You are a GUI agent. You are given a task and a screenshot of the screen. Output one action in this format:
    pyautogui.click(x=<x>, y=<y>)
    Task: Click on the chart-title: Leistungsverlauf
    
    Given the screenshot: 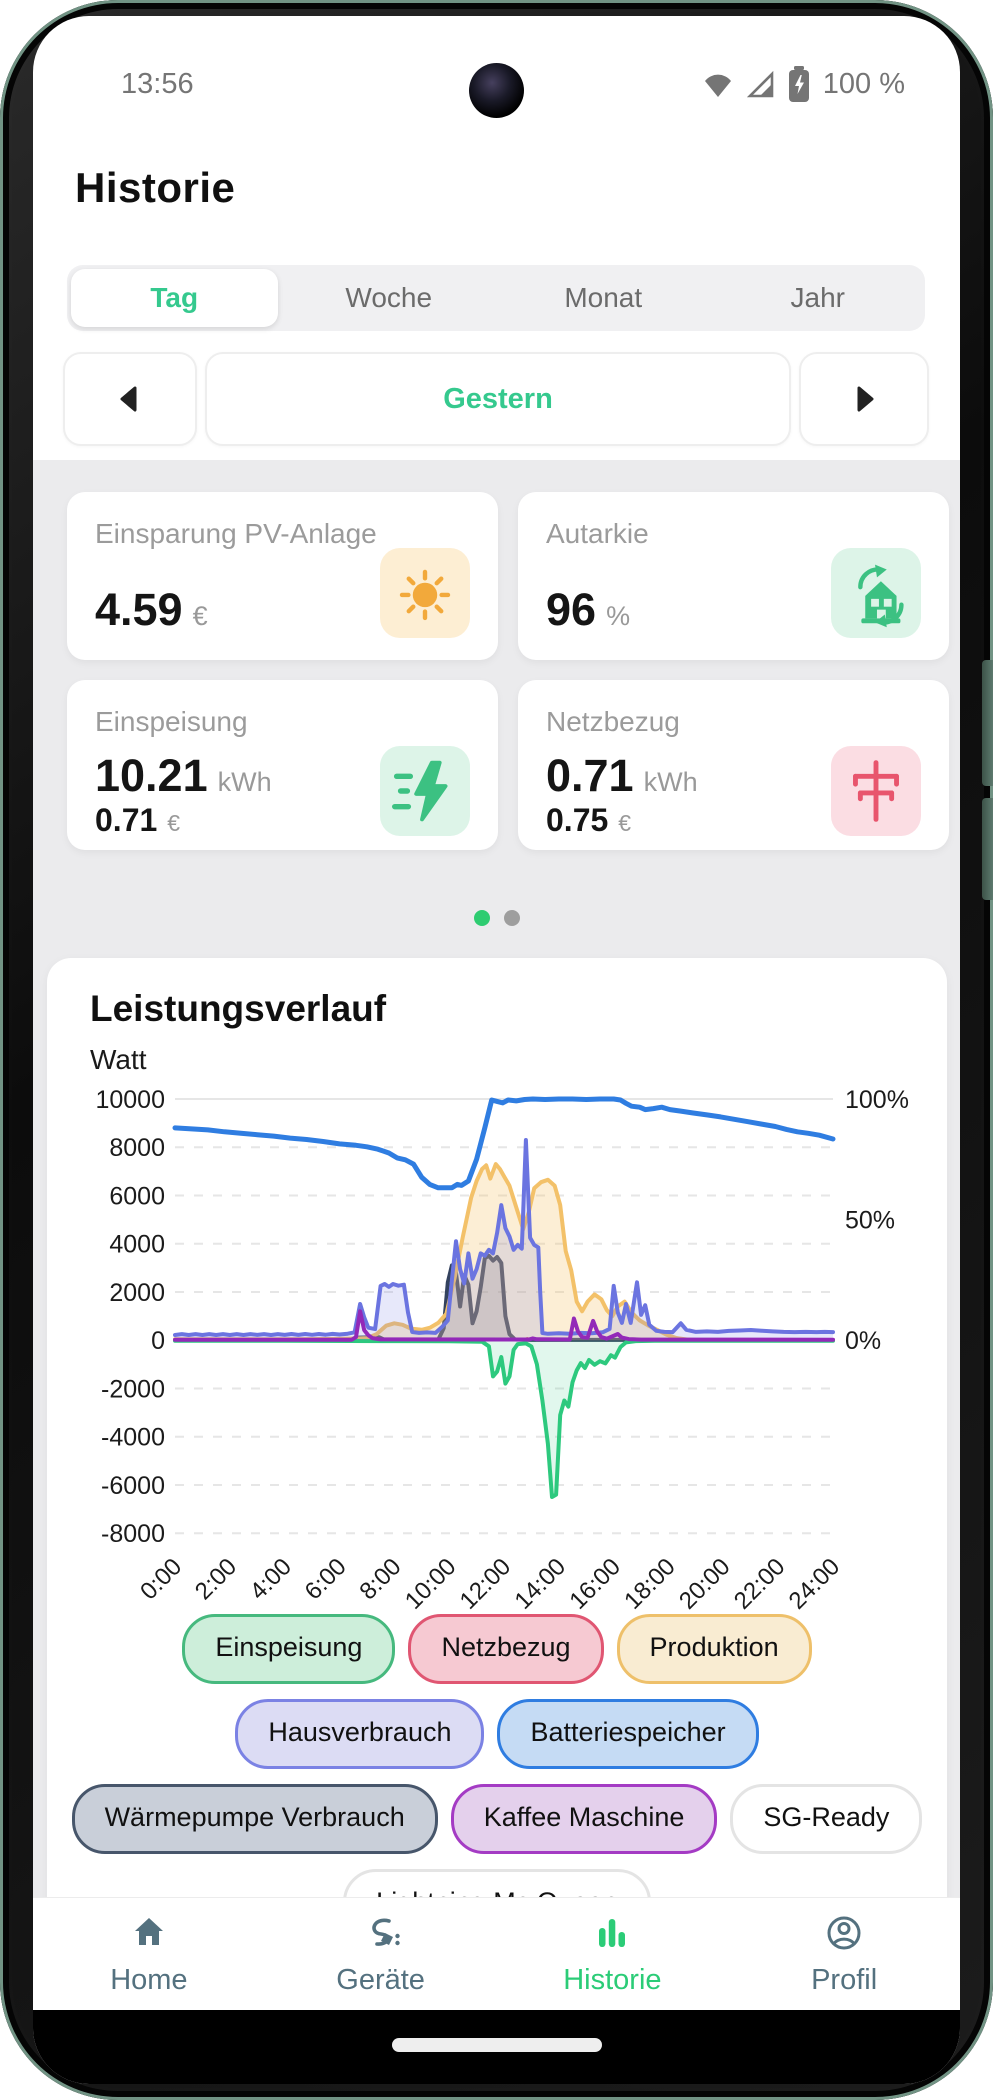 What is the action you would take?
    pyautogui.click(x=238, y=1008)
    